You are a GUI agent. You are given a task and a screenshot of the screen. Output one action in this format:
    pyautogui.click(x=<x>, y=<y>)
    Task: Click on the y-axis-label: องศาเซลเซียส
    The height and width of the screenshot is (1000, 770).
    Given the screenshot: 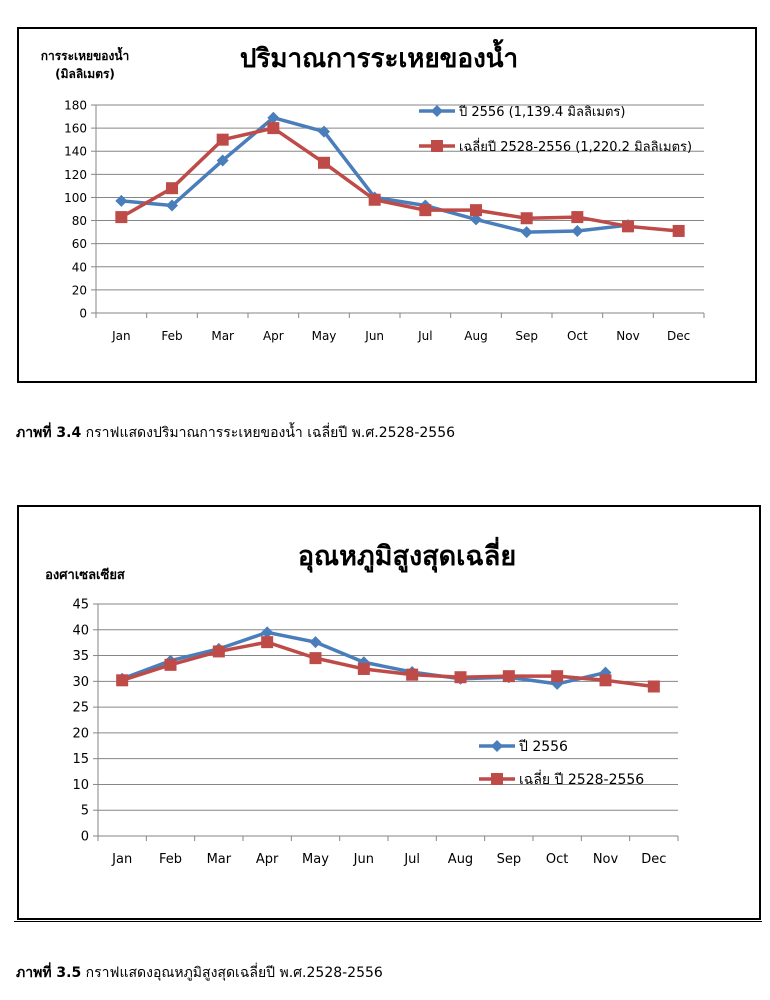 What is the action you would take?
    pyautogui.click(x=85, y=575)
    